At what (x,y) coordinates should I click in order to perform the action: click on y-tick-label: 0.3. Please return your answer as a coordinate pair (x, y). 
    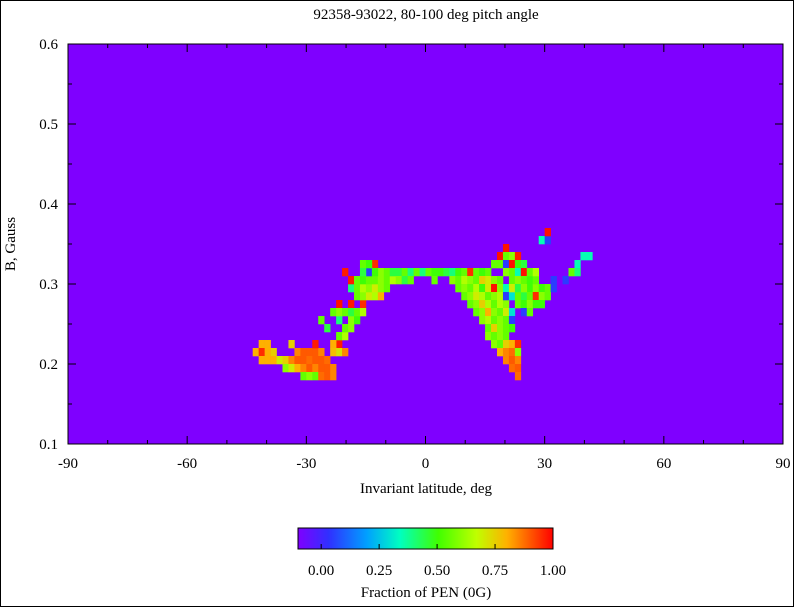
    Looking at the image, I should click on (48, 285).